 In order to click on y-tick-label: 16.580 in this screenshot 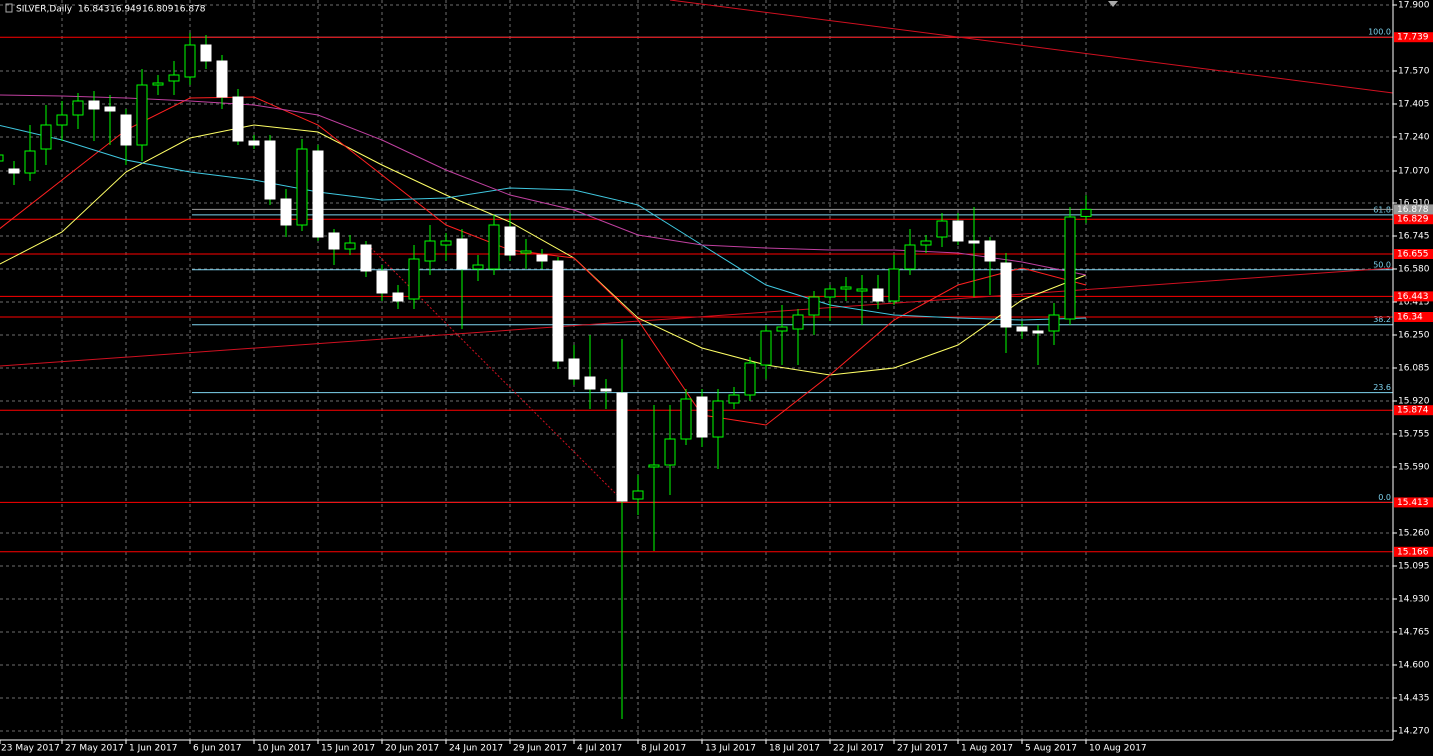, I will do `click(1414, 270)`.